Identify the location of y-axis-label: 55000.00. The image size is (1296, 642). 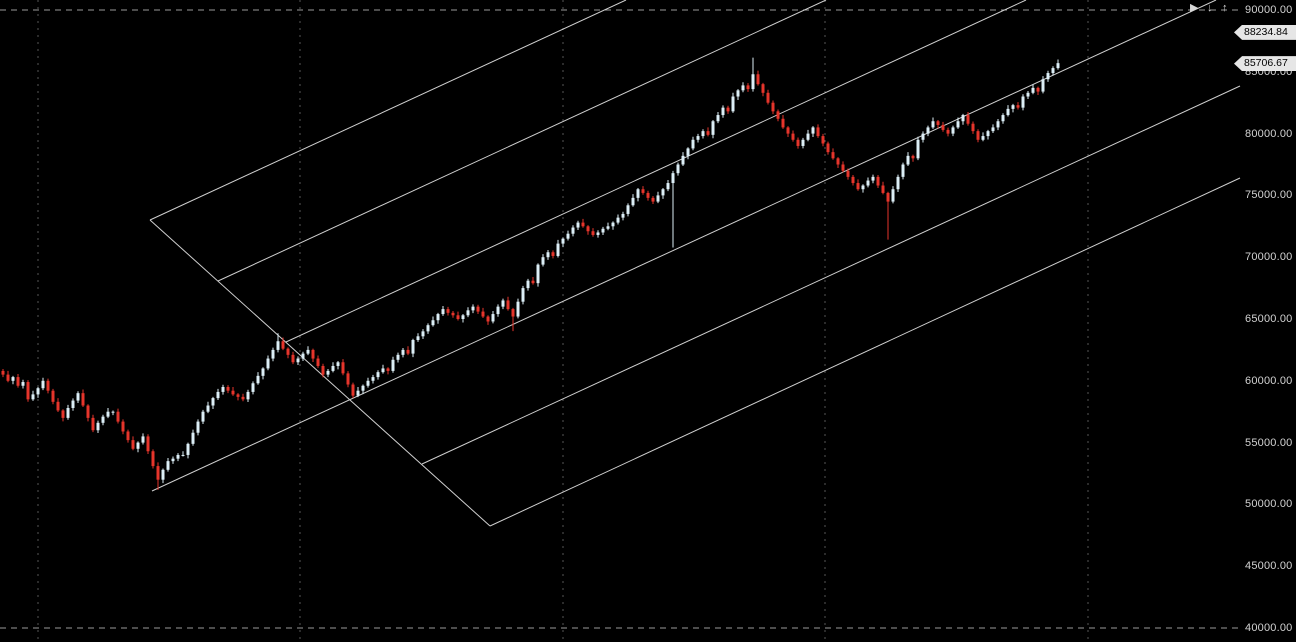
(1269, 442).